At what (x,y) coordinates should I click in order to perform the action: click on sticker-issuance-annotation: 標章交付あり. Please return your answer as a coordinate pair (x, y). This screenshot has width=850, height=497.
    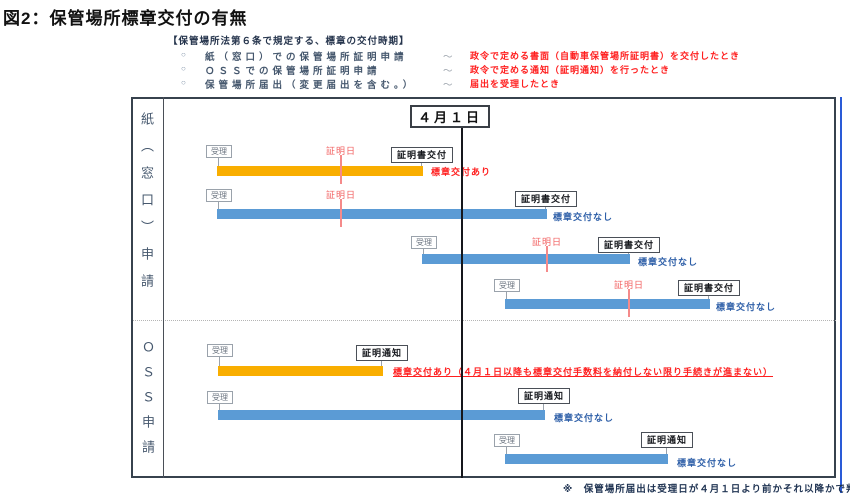
    Looking at the image, I should click on (461, 171).